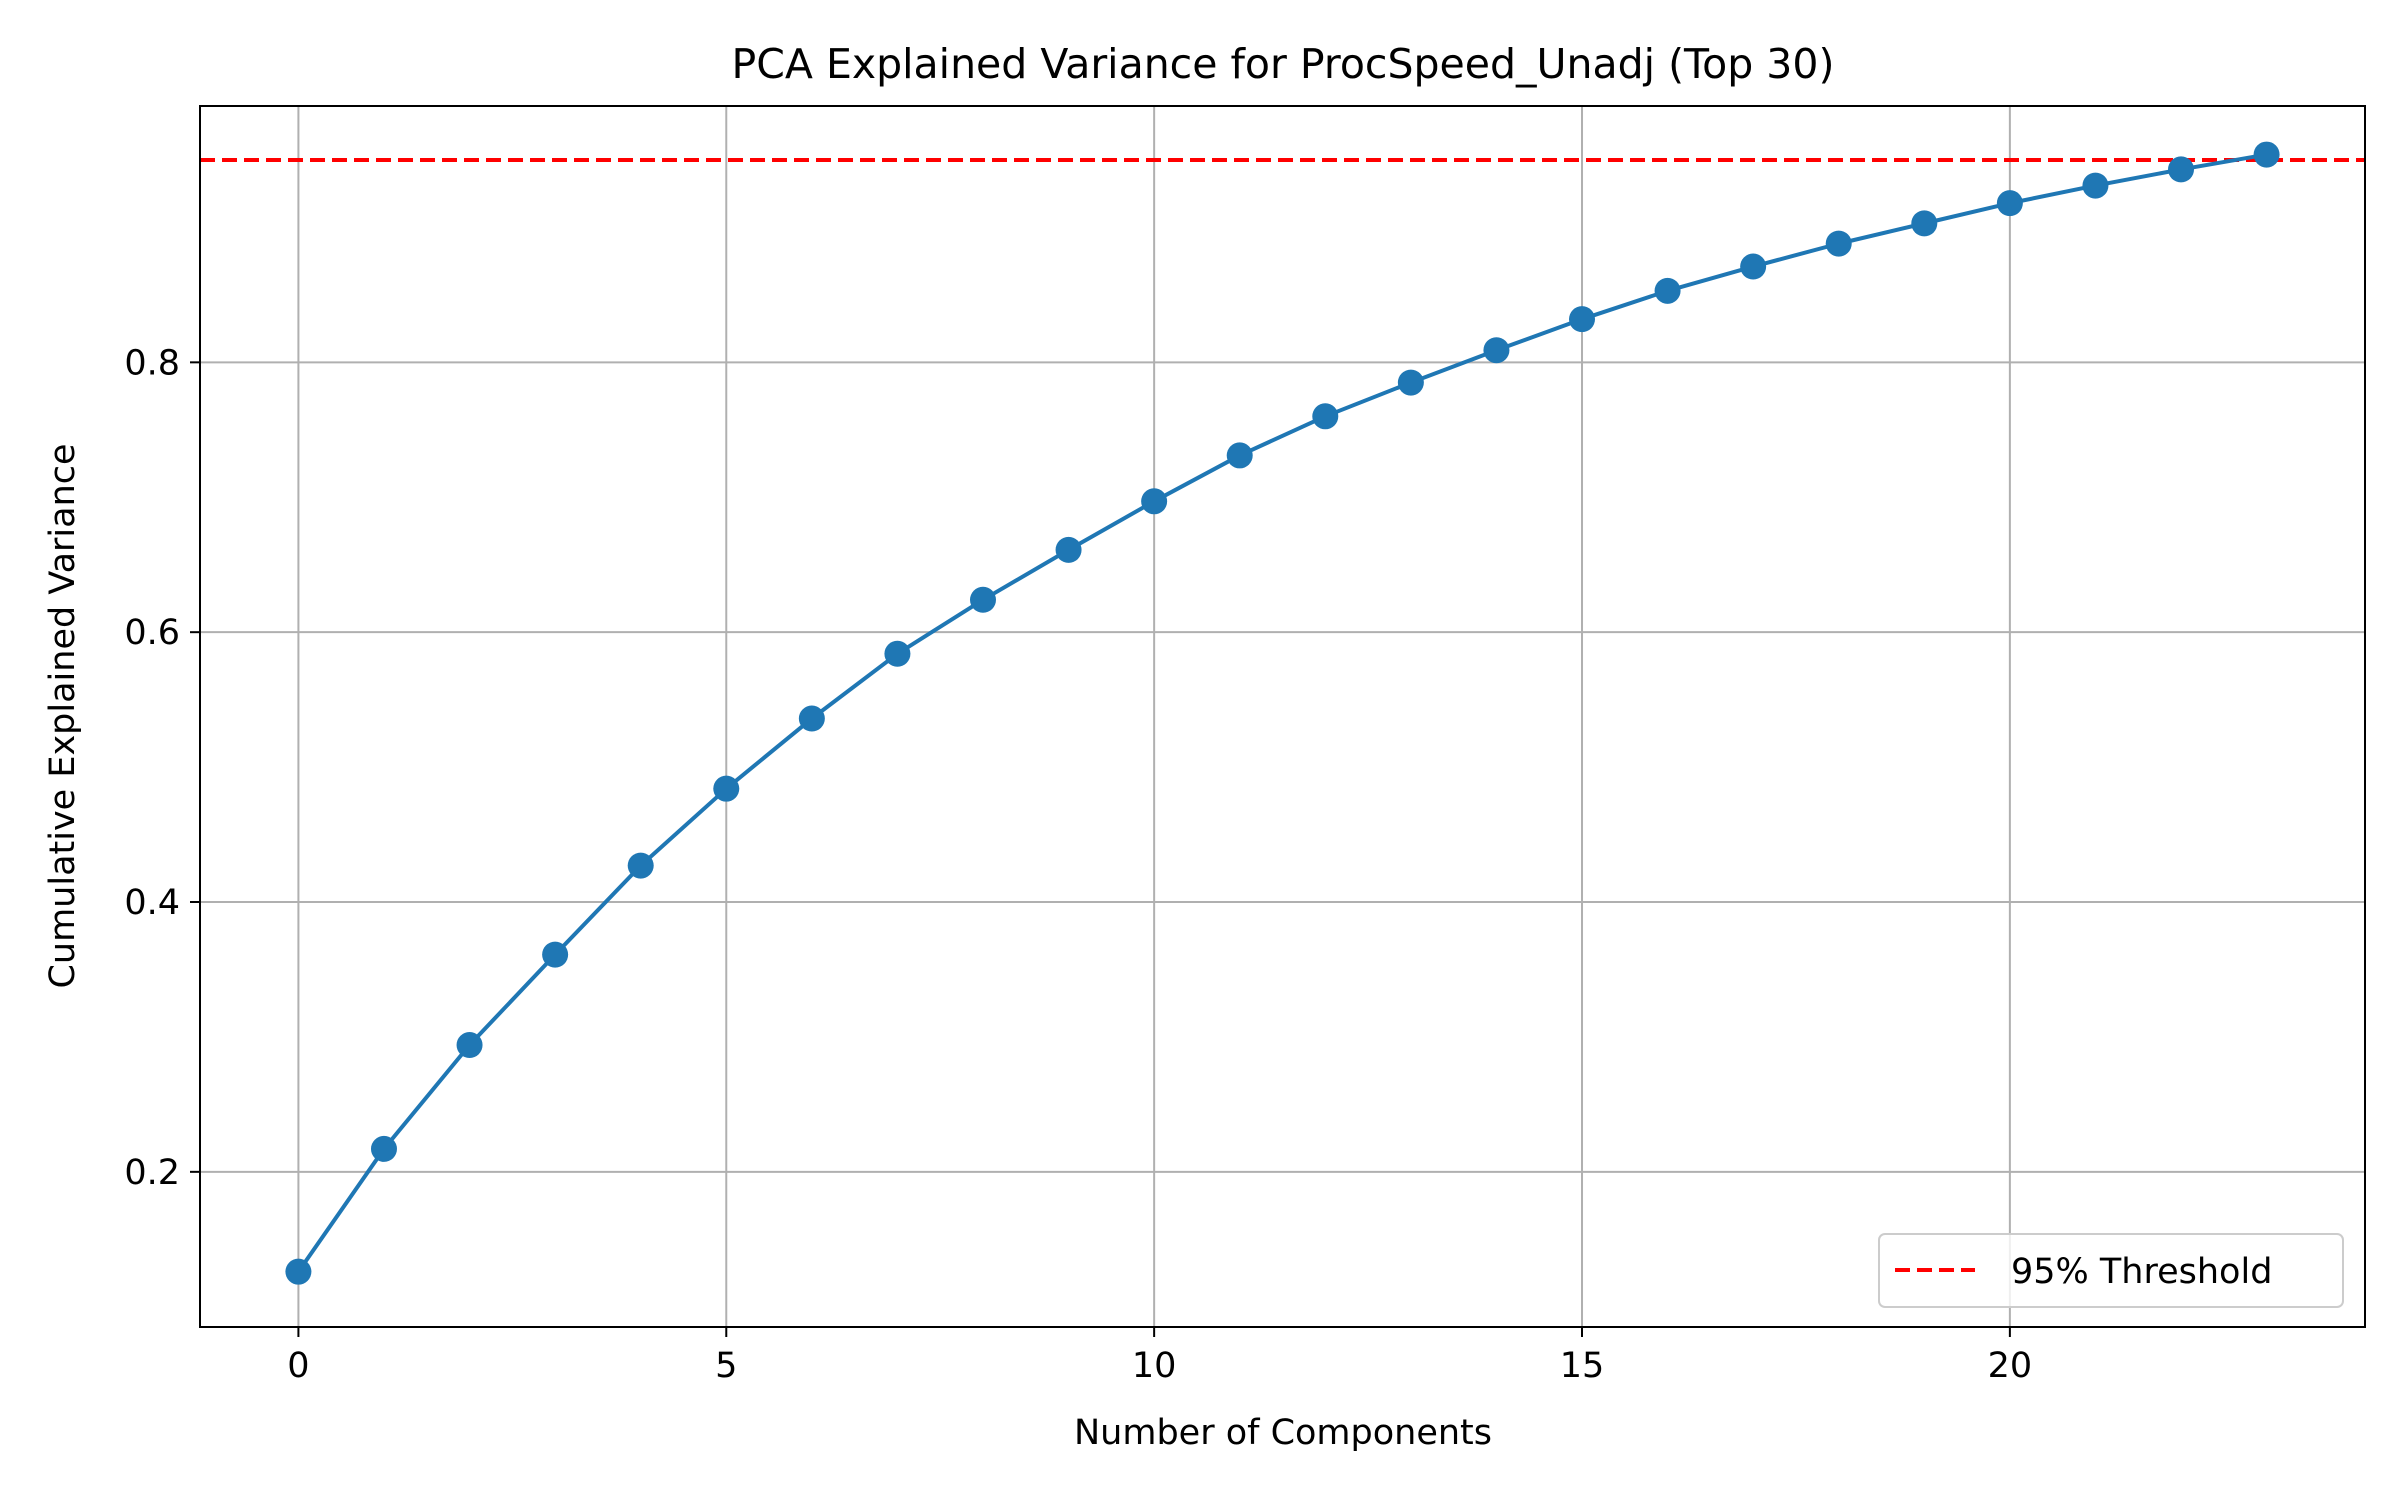 The height and width of the screenshot is (1500, 2400). Describe the element at coordinates (726, 1366) in the screenshot. I see `x-tick-label: 5` at that location.